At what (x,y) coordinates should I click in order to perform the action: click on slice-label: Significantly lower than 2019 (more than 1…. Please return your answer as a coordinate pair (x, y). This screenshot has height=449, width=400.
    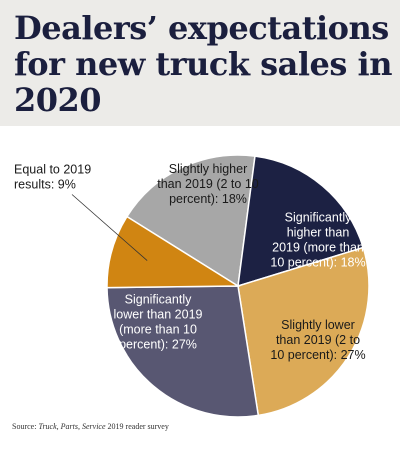
    Looking at the image, I should click on (158, 322).